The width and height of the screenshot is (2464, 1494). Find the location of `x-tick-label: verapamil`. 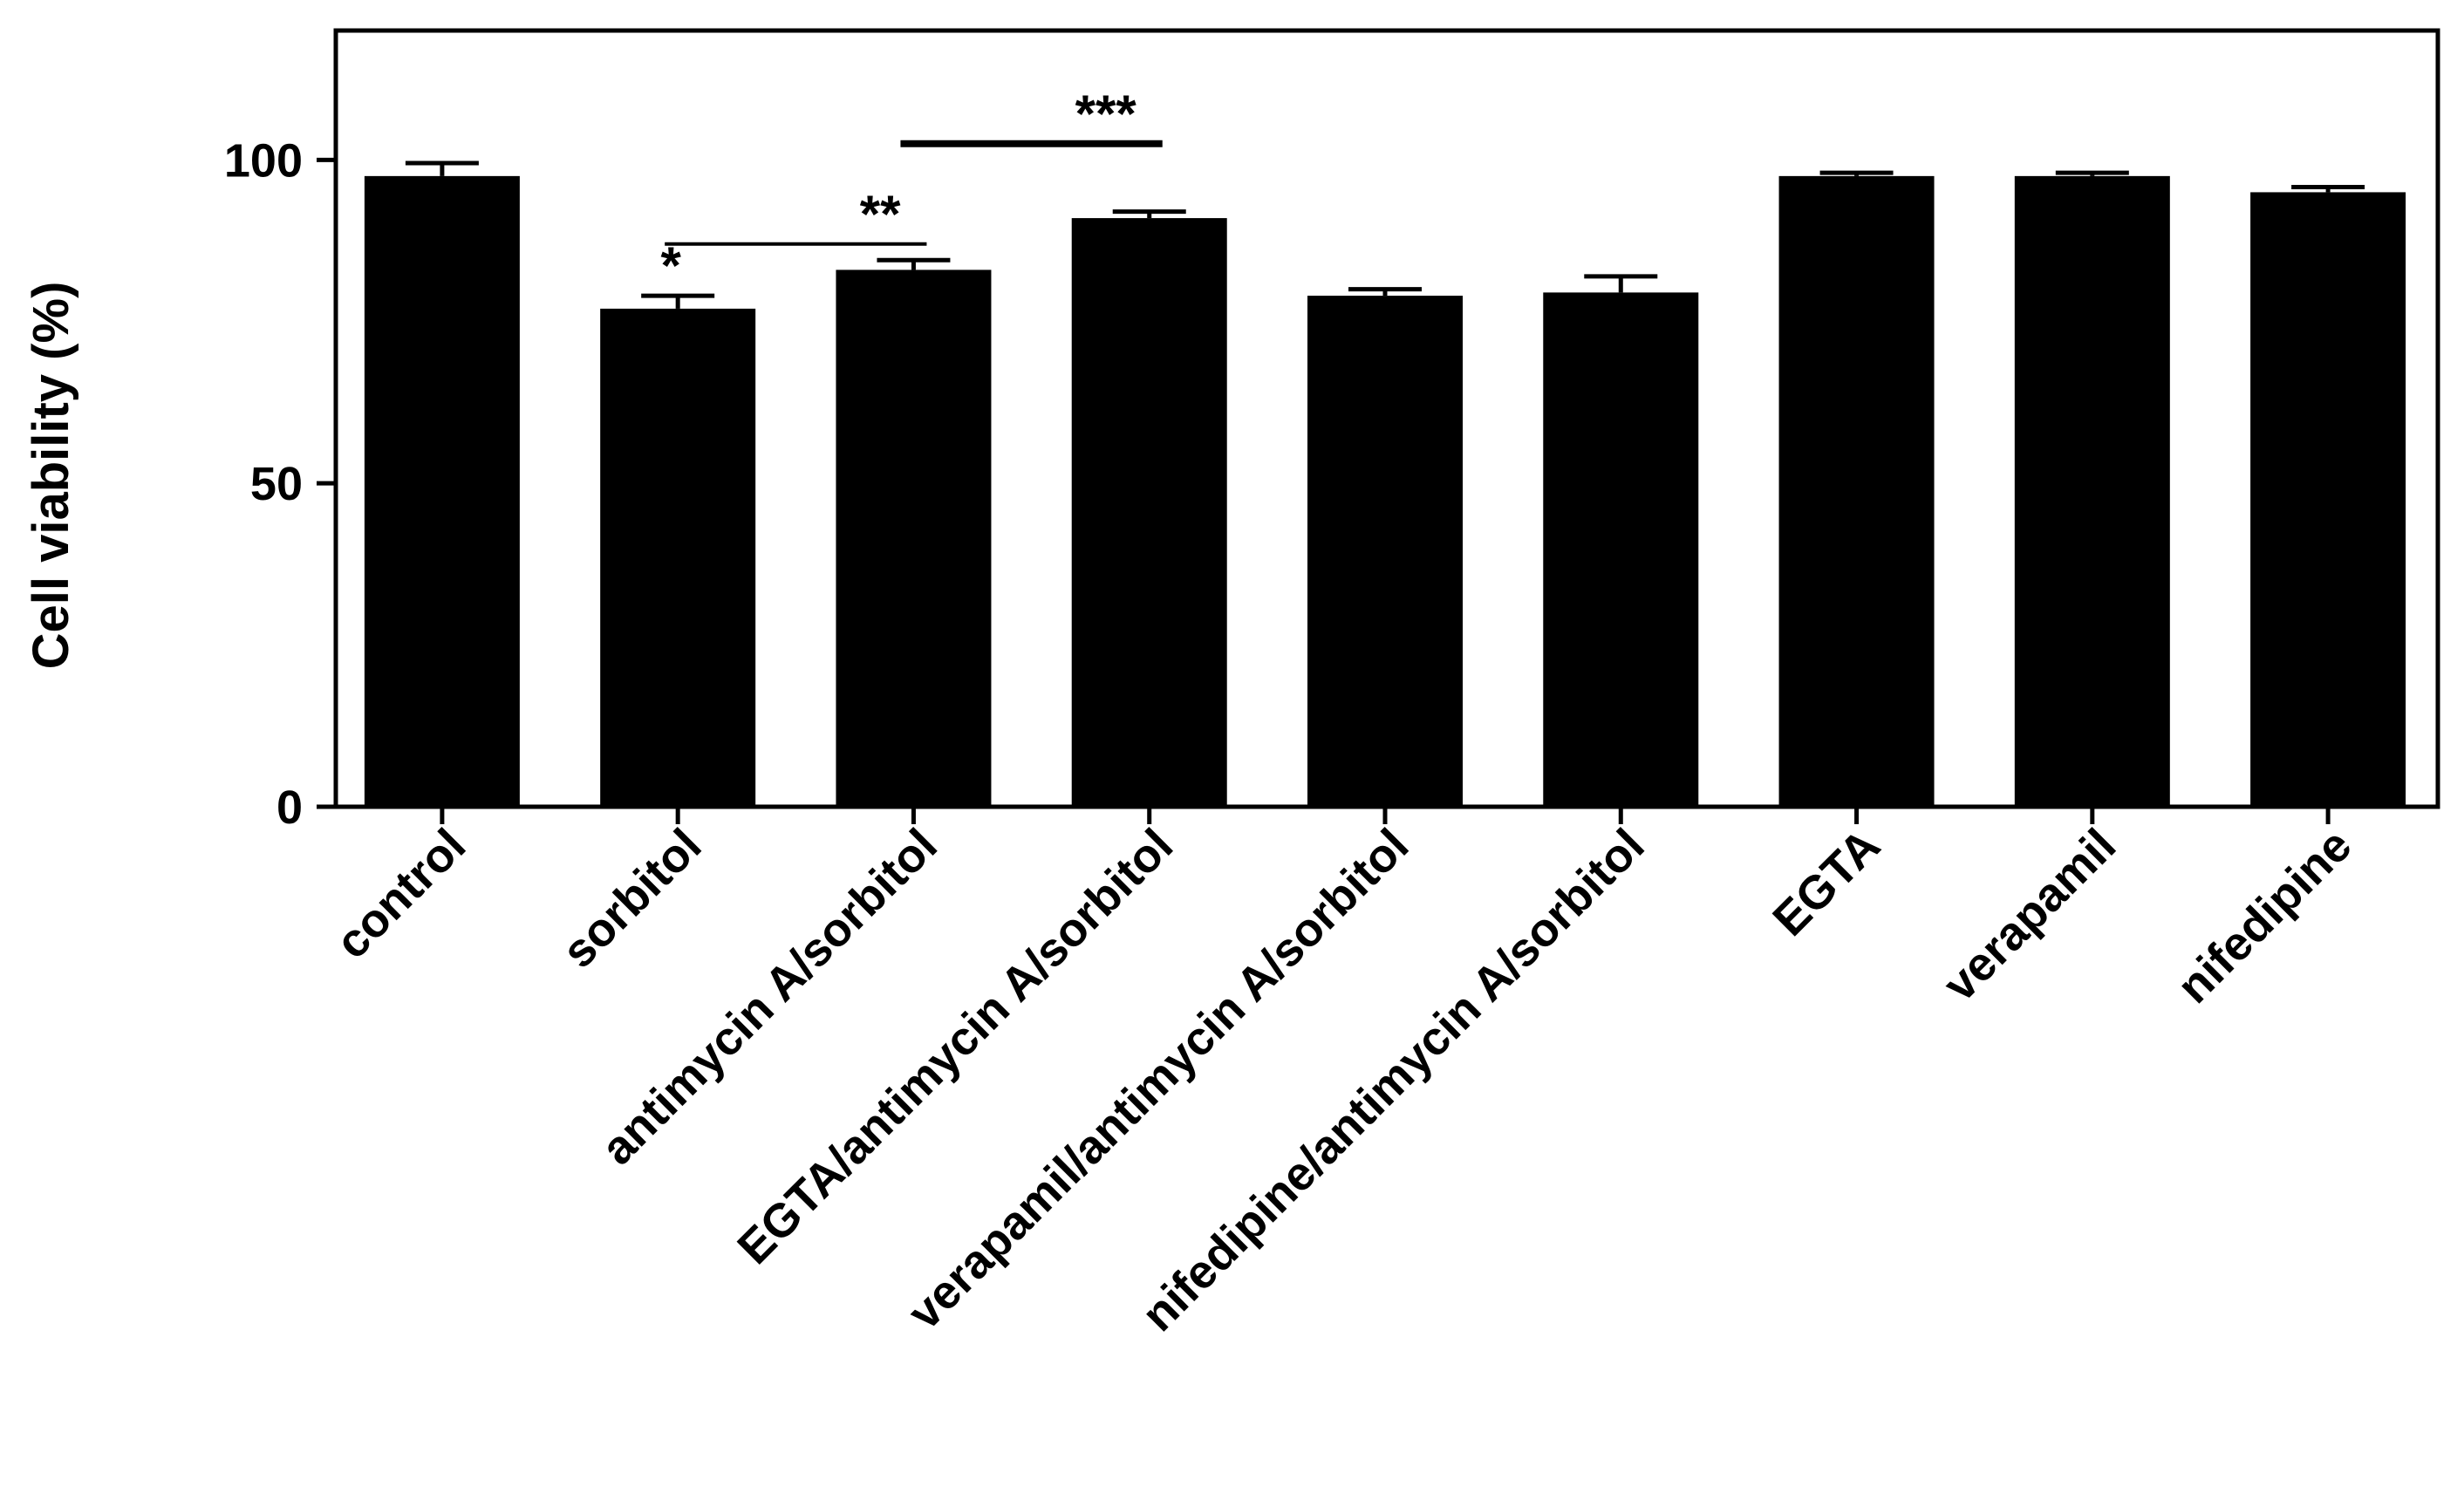

x-tick-label: verapamil is located at coordinates (2030, 915).